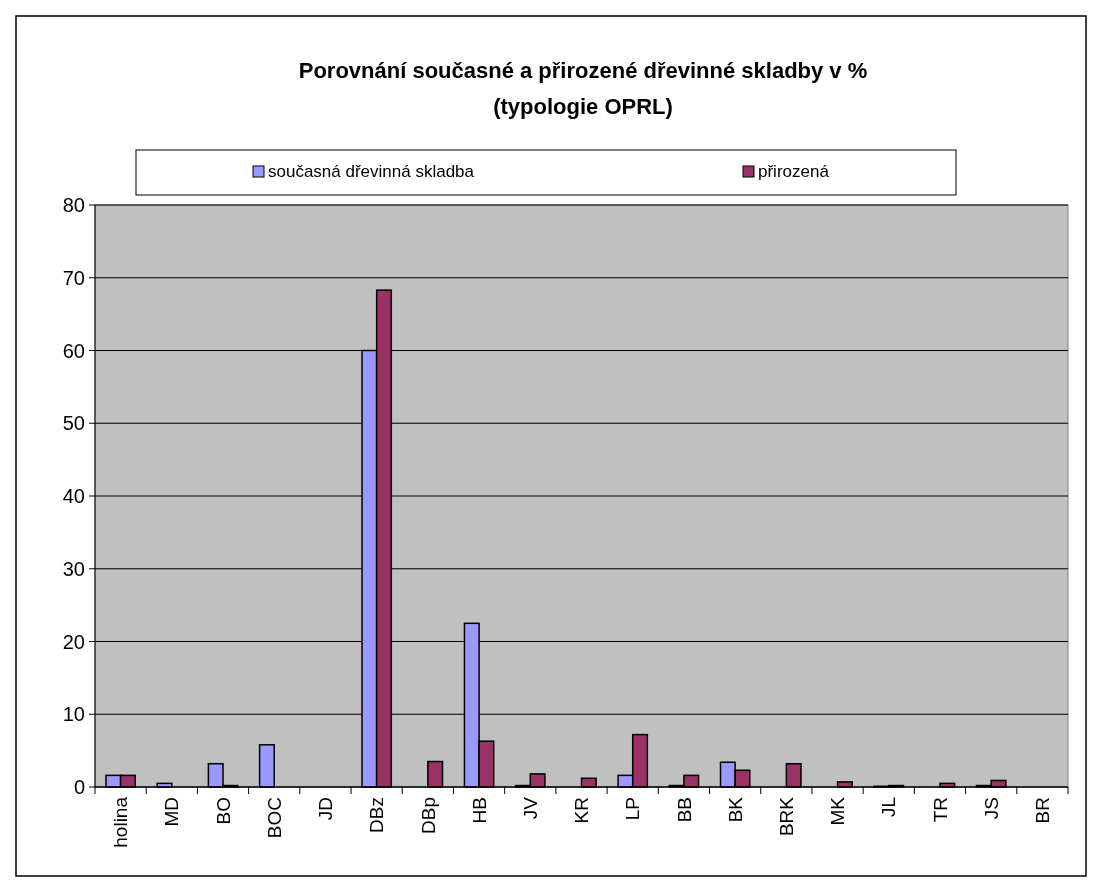  What do you see at coordinates (428, 815) in the screenshot?
I see `x-tick-label: DBp` at bounding box center [428, 815].